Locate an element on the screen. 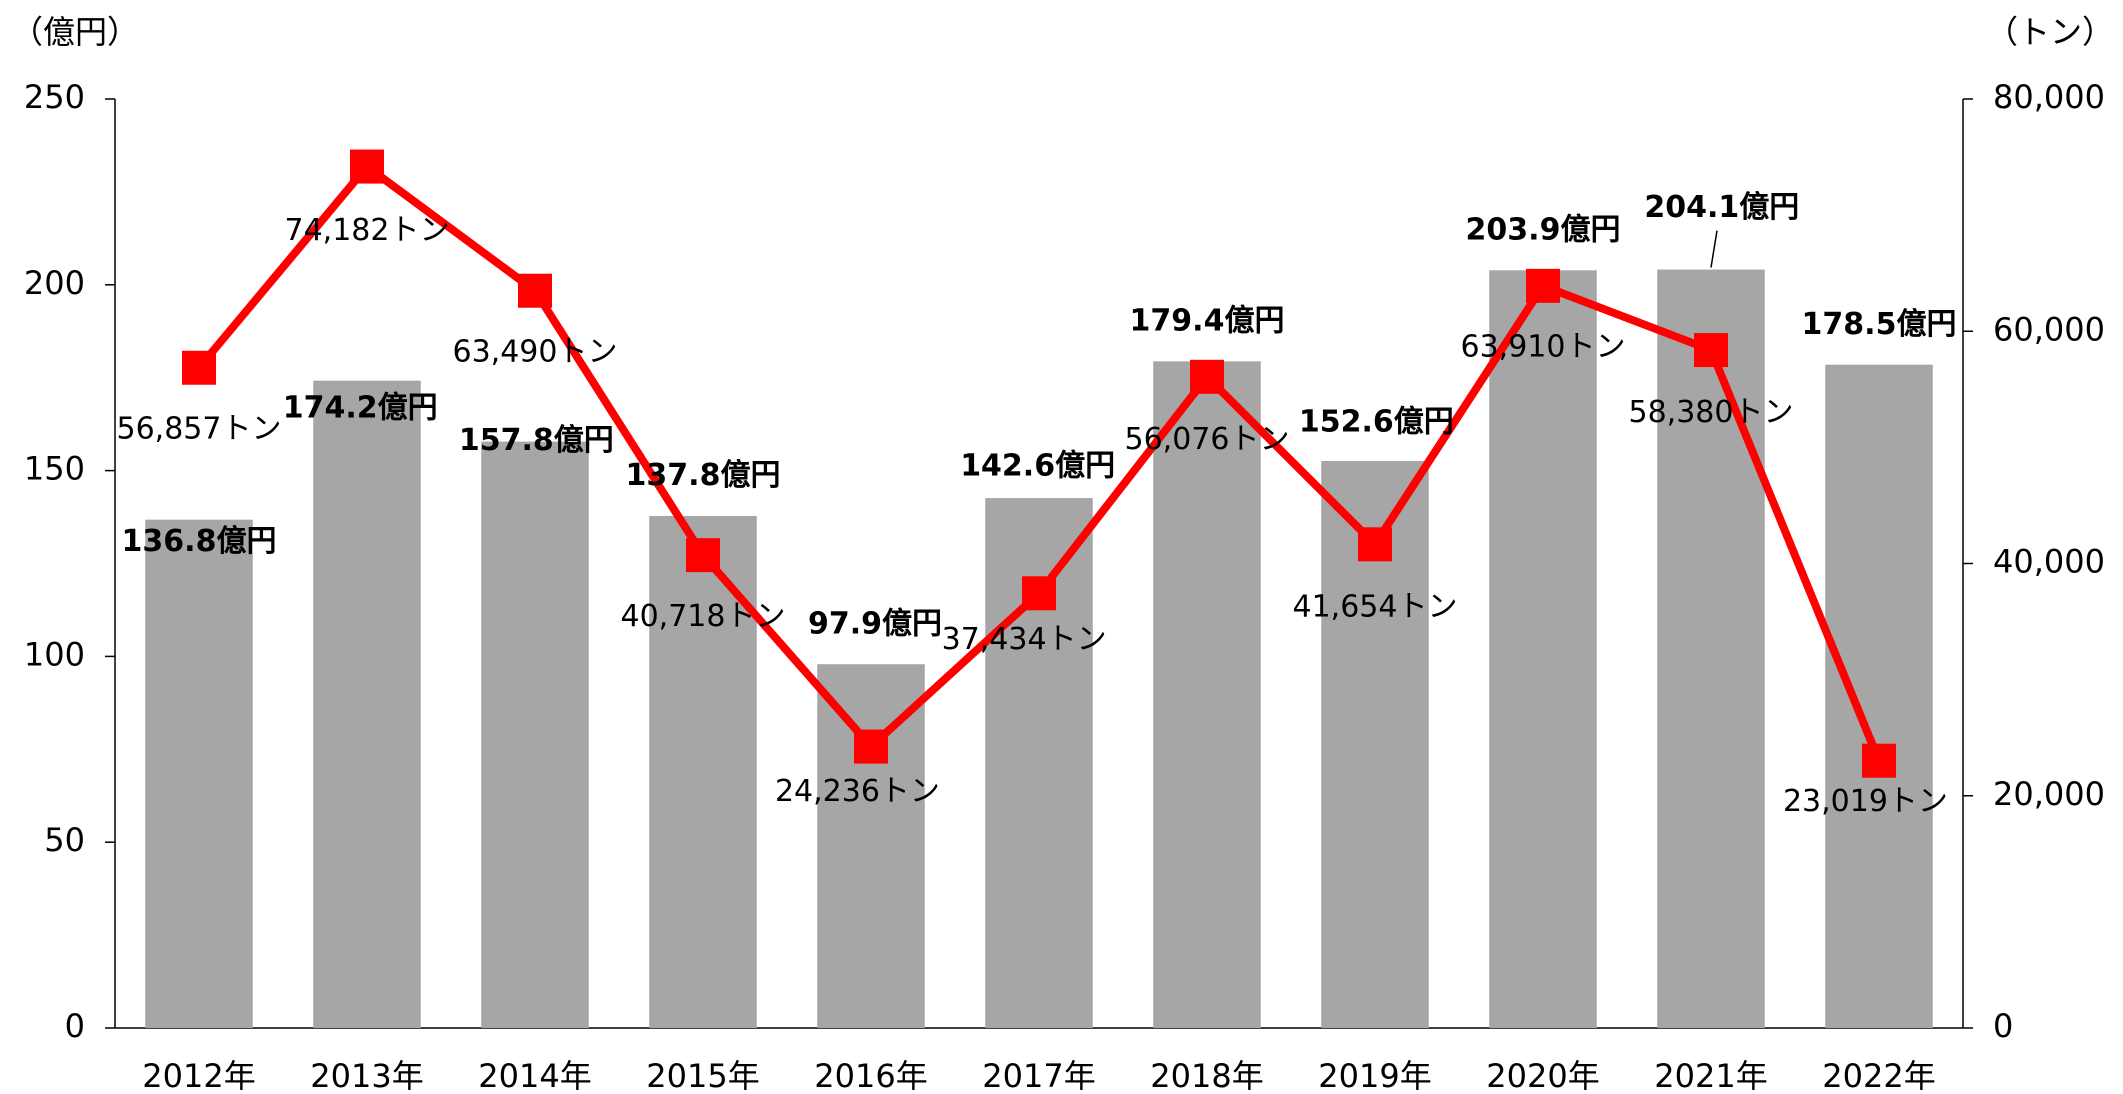 This screenshot has height=1094, width=2123. x-tick-label: 2016年 is located at coordinates (870, 1075).